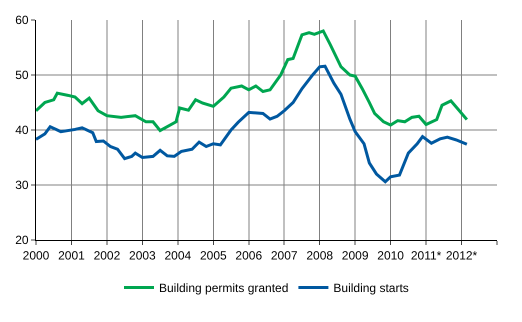 The image size is (522, 322). Describe the element at coordinates (22, 75) in the screenshot. I see `y-tick-label: 50` at that location.